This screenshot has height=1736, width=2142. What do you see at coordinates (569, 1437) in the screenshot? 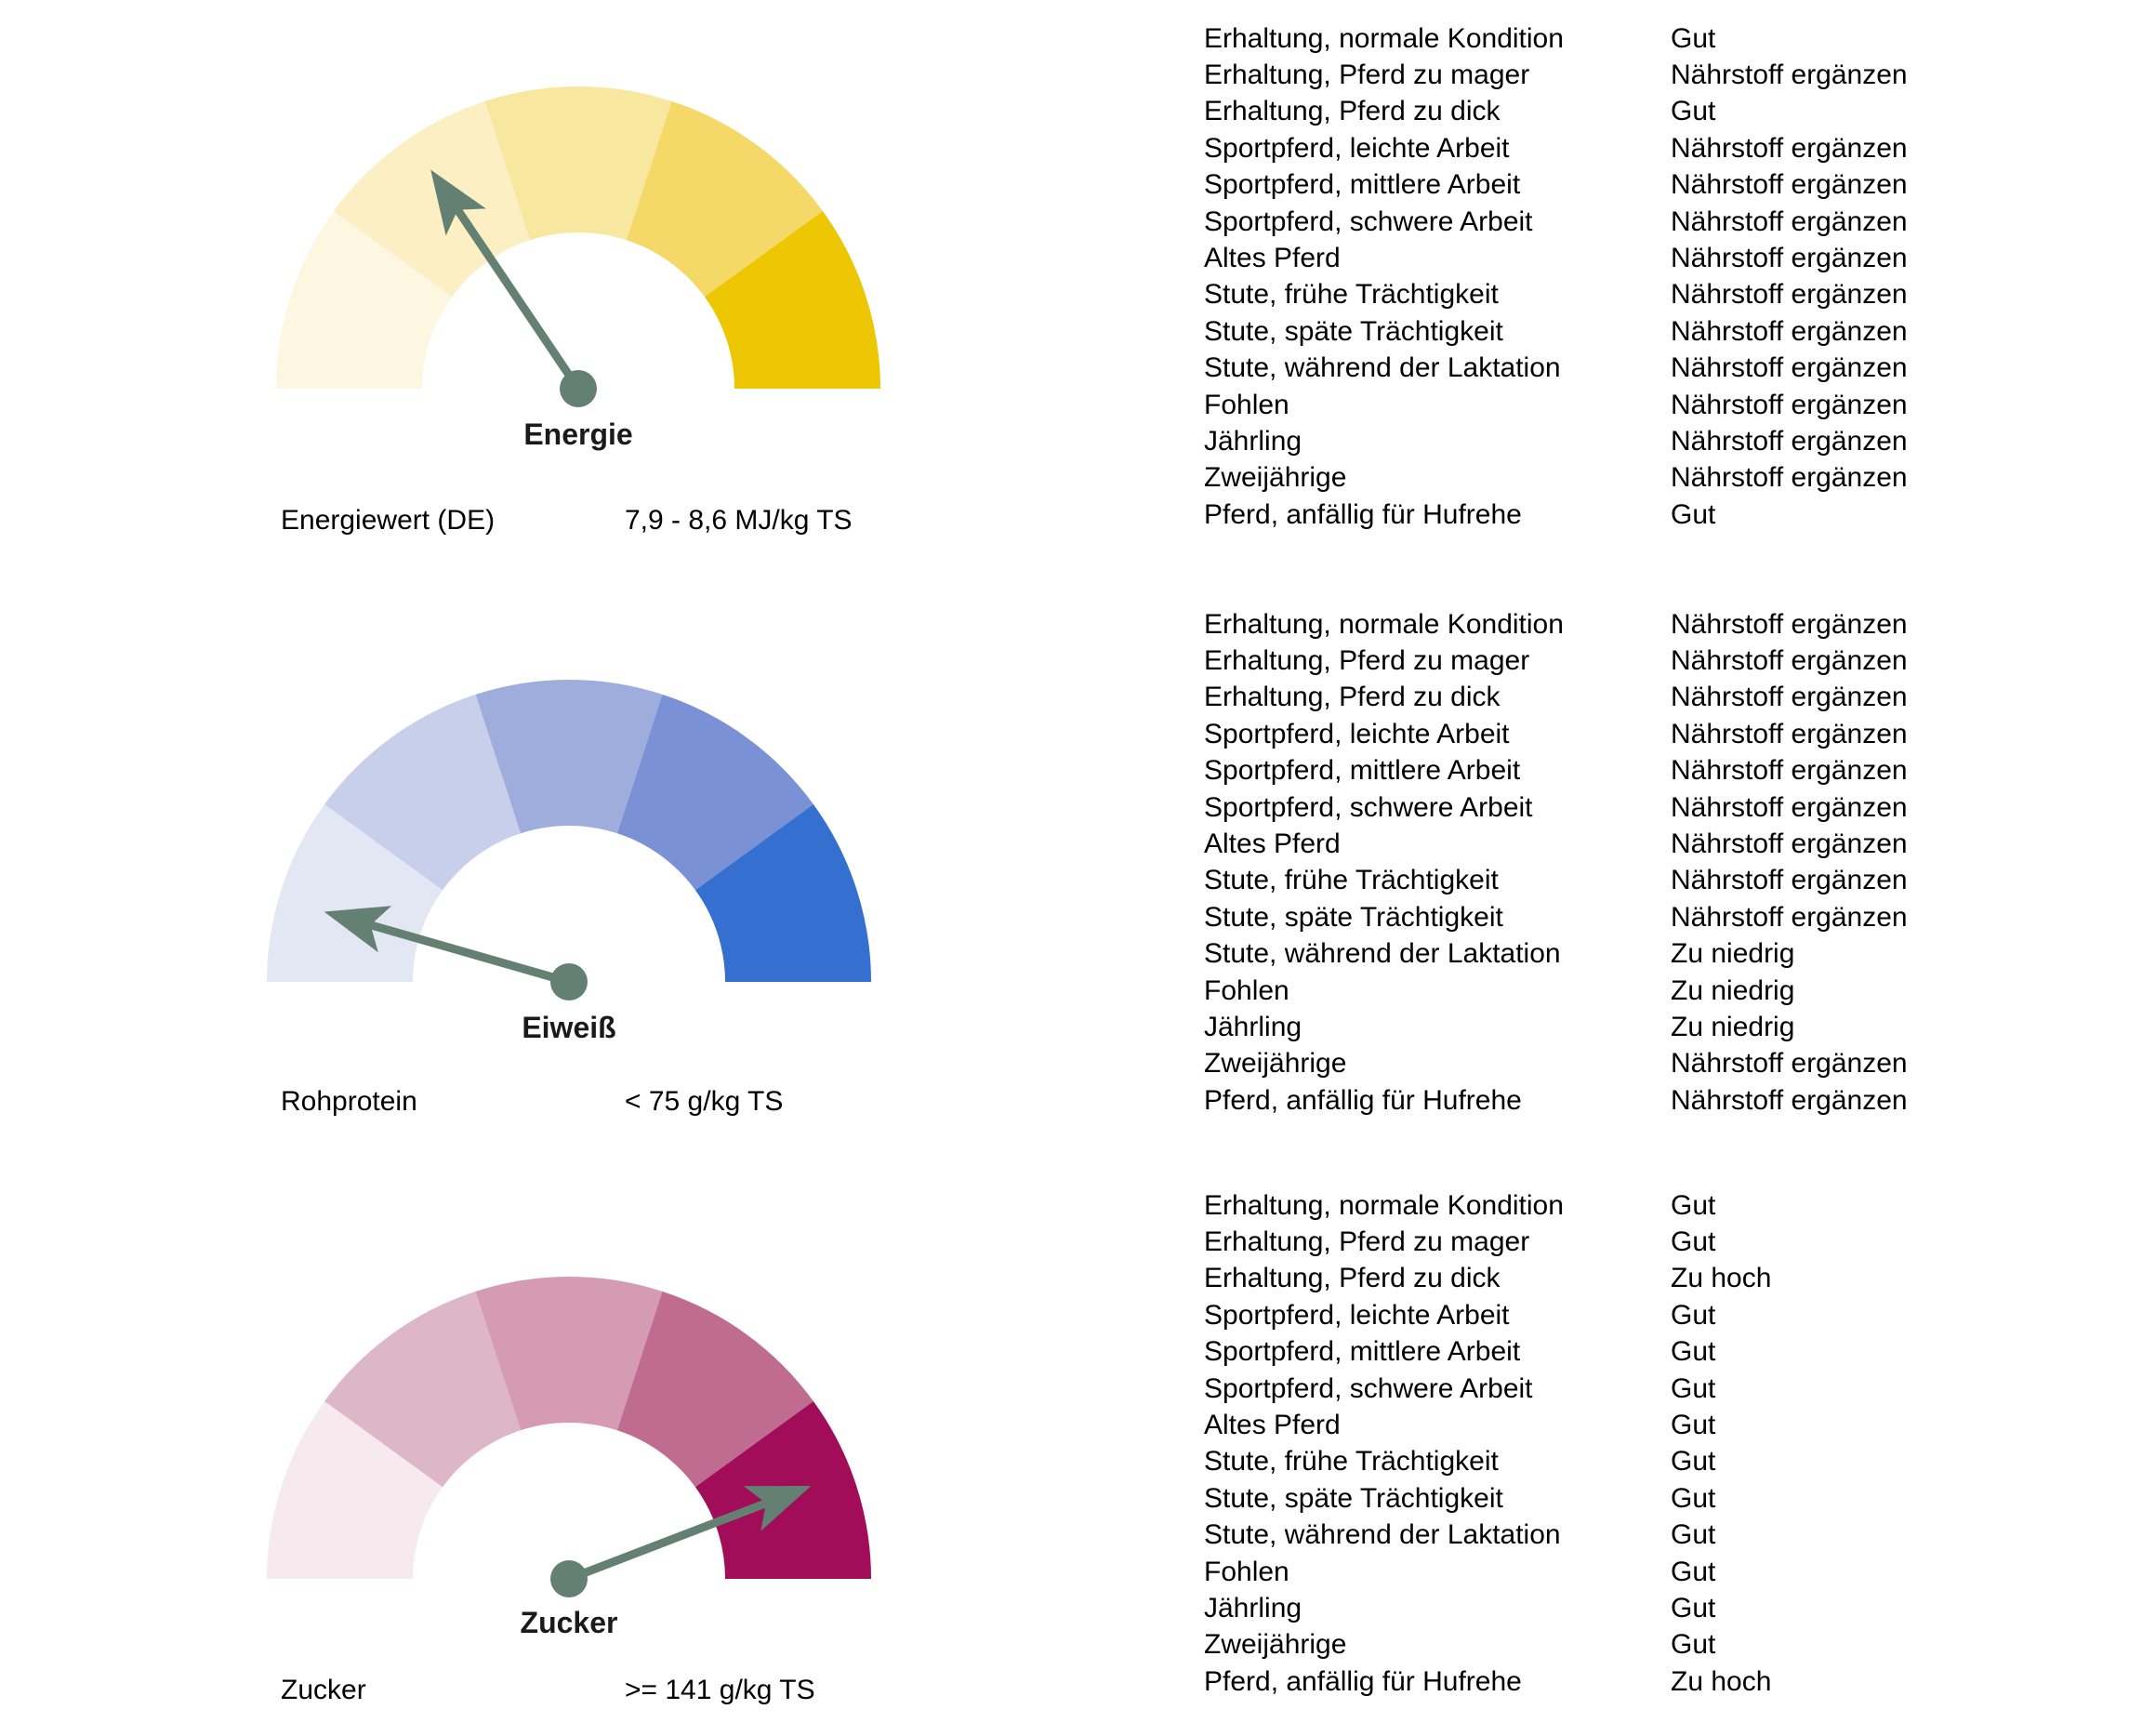
I see `zucker-gauge` at bounding box center [569, 1437].